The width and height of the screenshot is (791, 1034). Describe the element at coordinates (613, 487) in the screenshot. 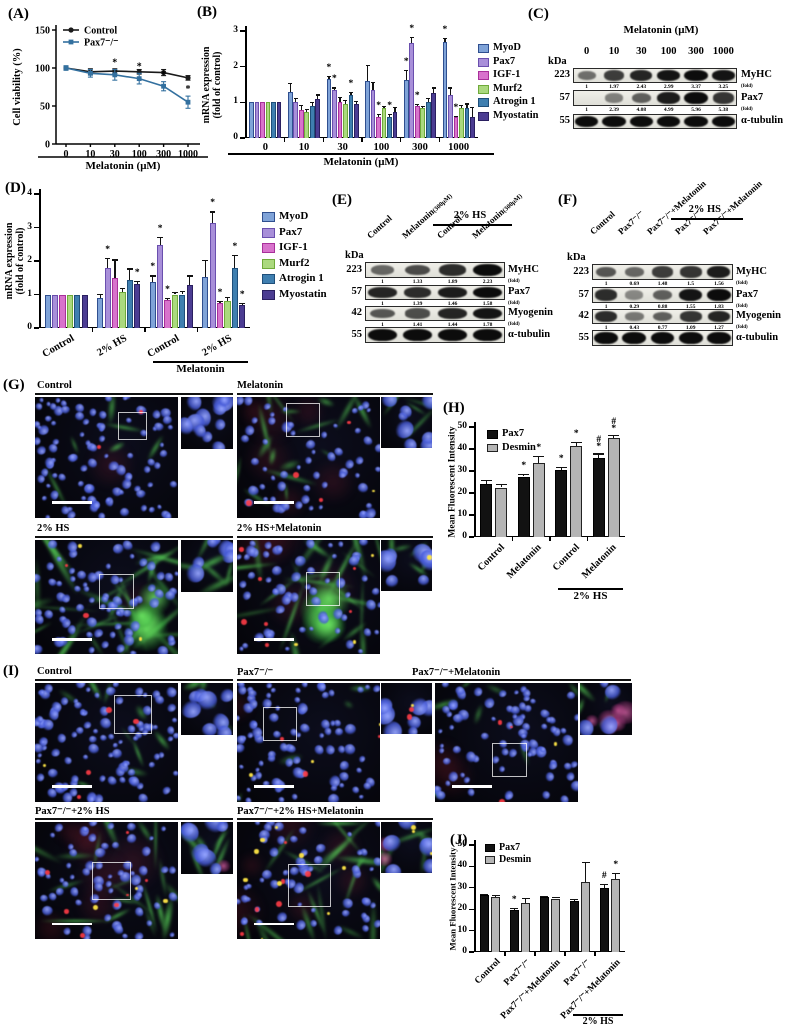

I see `bar-Desmin` at that location.